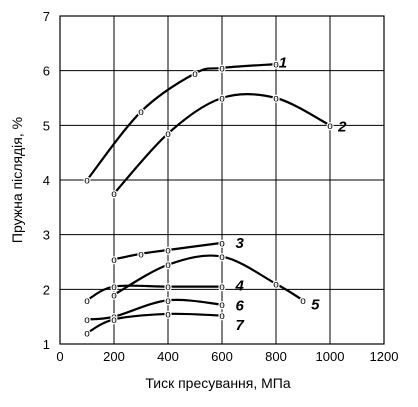 The image size is (418, 407). I want to click on series-4: oo o o, so click(155, 294).